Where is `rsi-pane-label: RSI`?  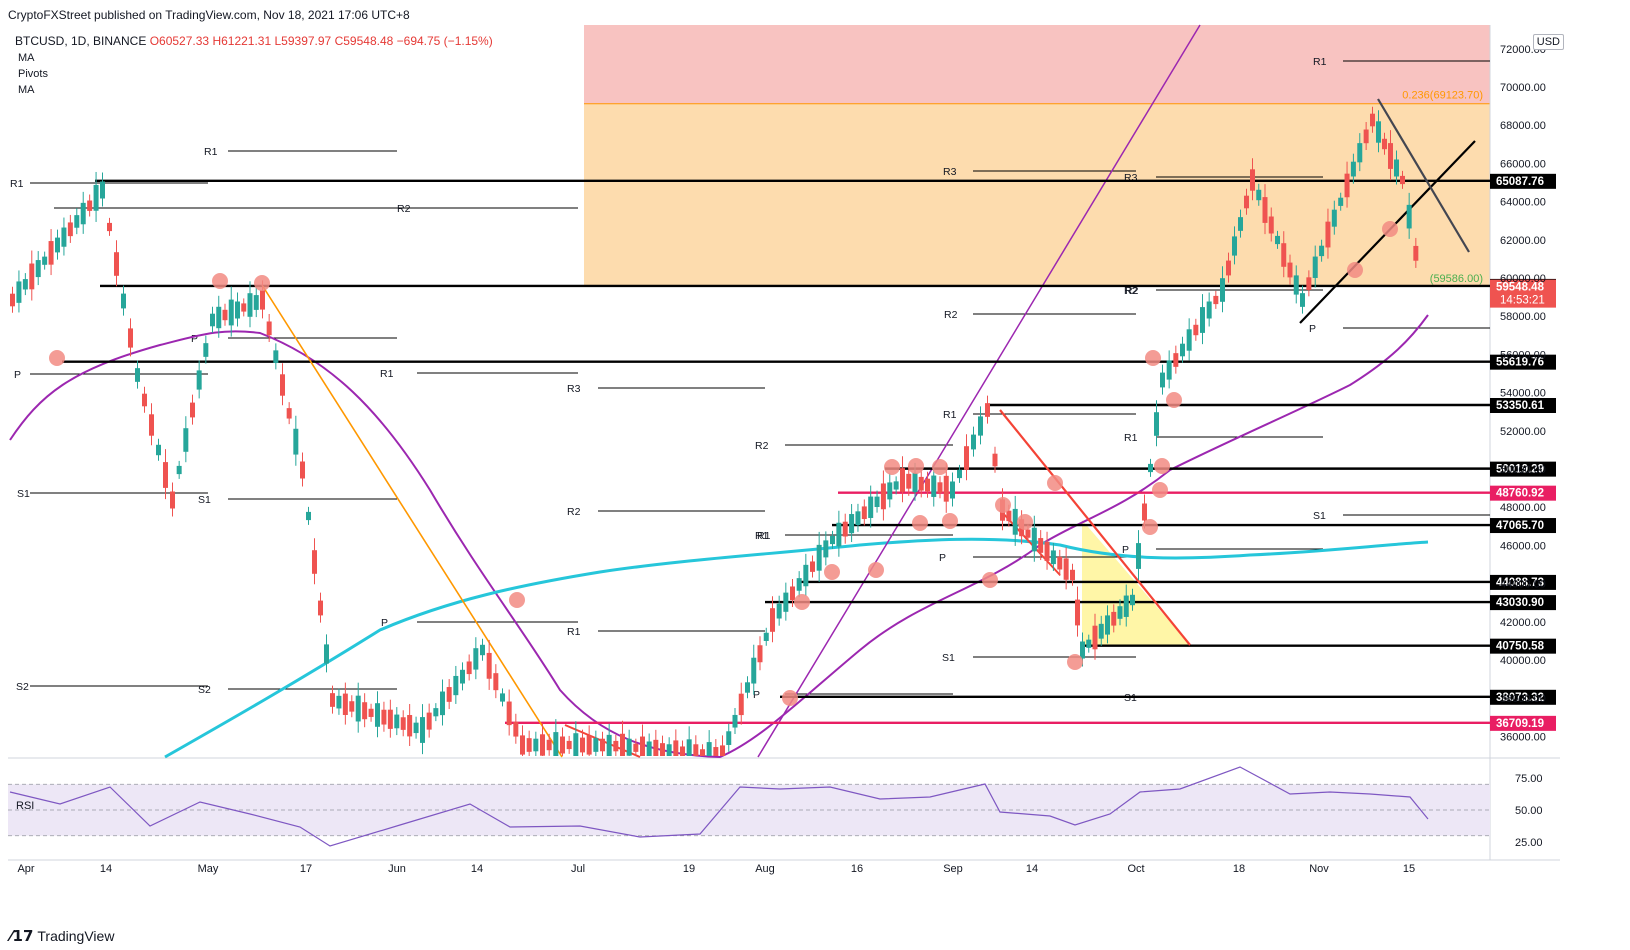 rsi-pane-label: RSI is located at coordinates (25, 806).